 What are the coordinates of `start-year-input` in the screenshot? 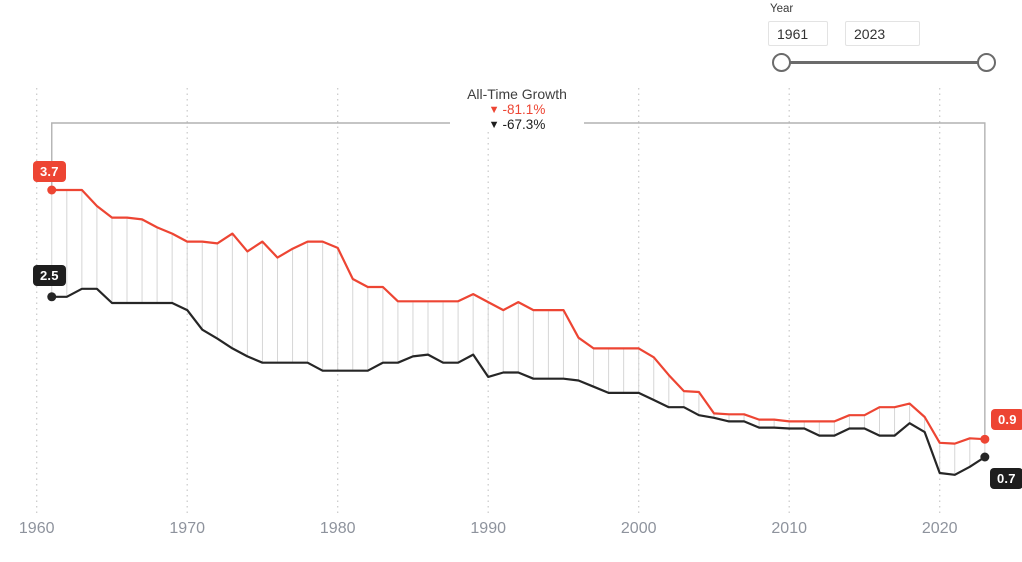 It's located at (798, 33).